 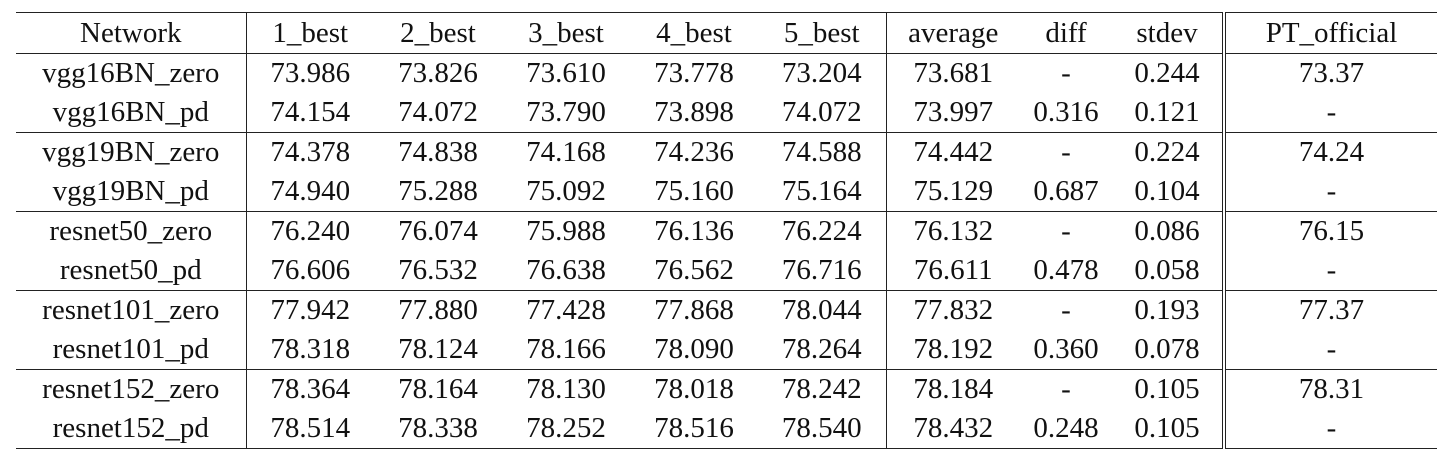 What do you see at coordinates (822, 192) in the screenshot?
I see `cell-5-best: 75.164` at bounding box center [822, 192].